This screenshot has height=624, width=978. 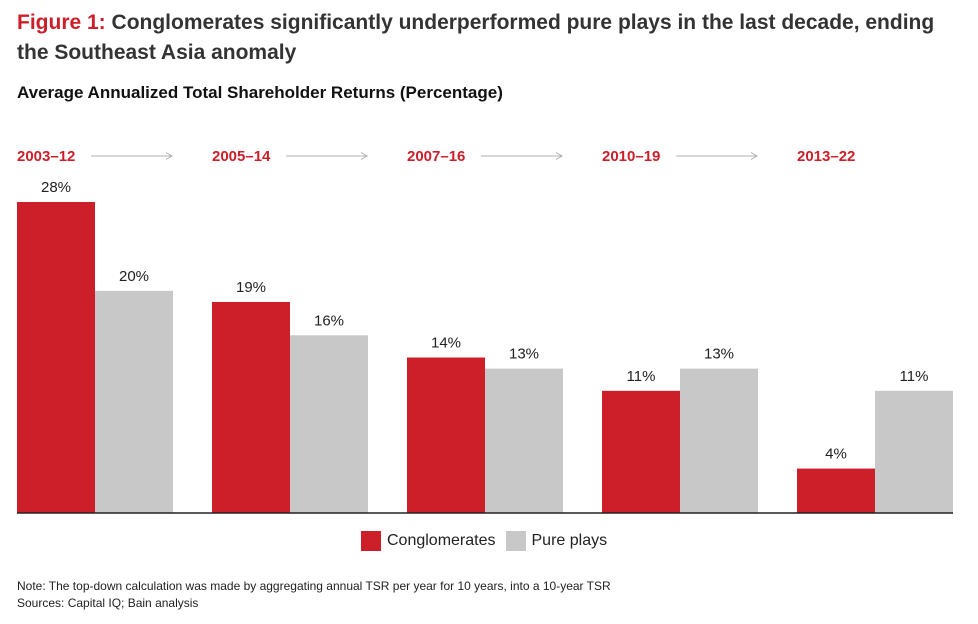 I want to click on legend-swatch-pure-plays, so click(x=515, y=541).